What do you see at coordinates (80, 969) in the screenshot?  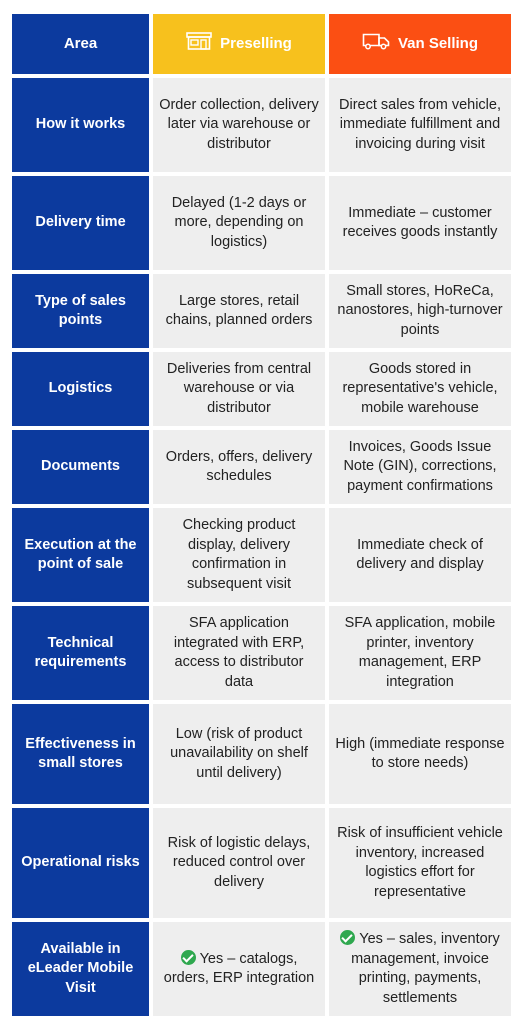 I see `row-area-label: Available in eLeader Mobile Visit` at bounding box center [80, 969].